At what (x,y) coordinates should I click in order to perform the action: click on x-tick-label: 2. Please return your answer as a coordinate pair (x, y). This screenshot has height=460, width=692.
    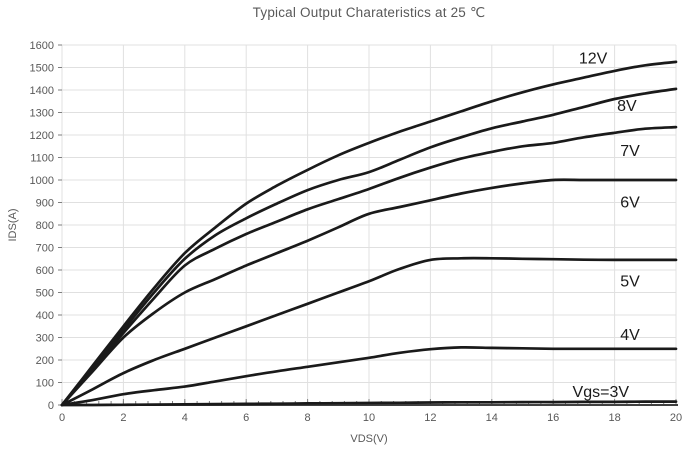
    Looking at the image, I should click on (123, 418).